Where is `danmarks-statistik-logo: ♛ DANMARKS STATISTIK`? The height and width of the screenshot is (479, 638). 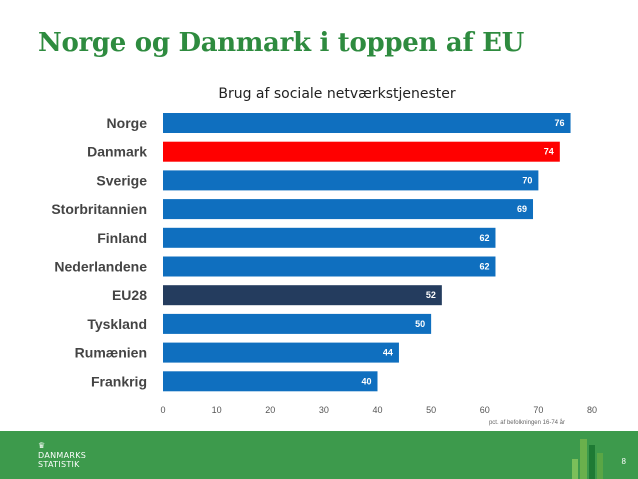 danmarks-statistik-logo: ♛ DANMARKS STATISTIK is located at coordinates (62, 455).